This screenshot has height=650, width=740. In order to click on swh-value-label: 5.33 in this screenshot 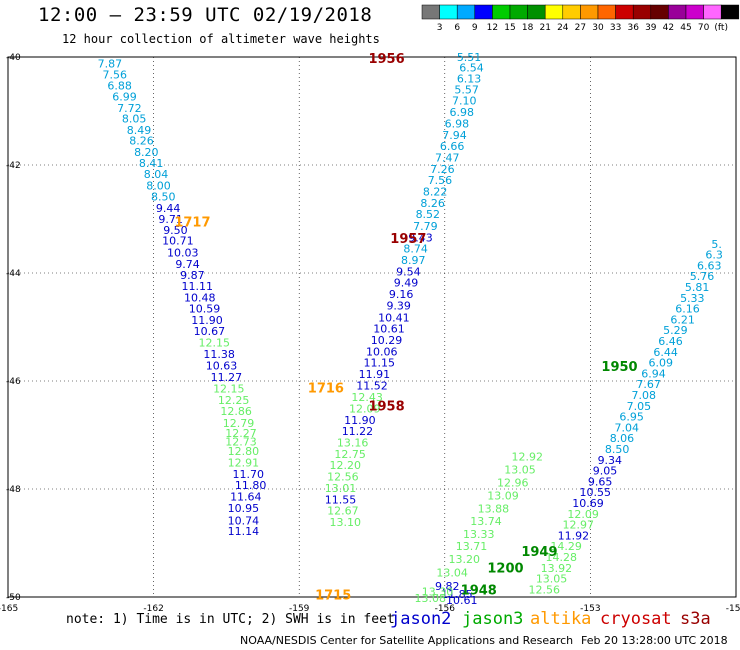, I will do `click(692, 298)`.